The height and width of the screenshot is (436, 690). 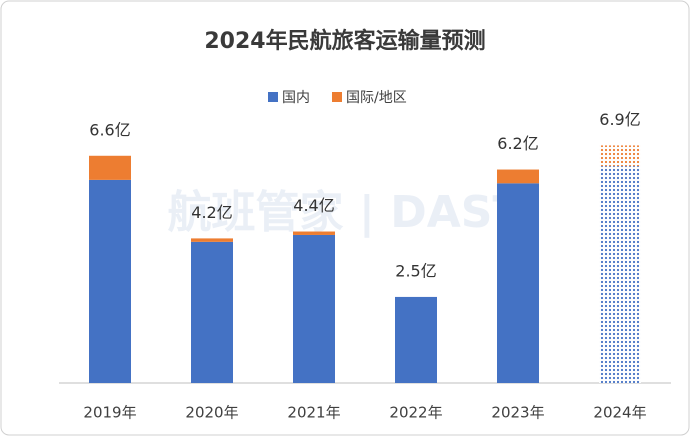 I want to click on chart-title: 2024年民航旅客运输量预测, so click(x=344, y=41).